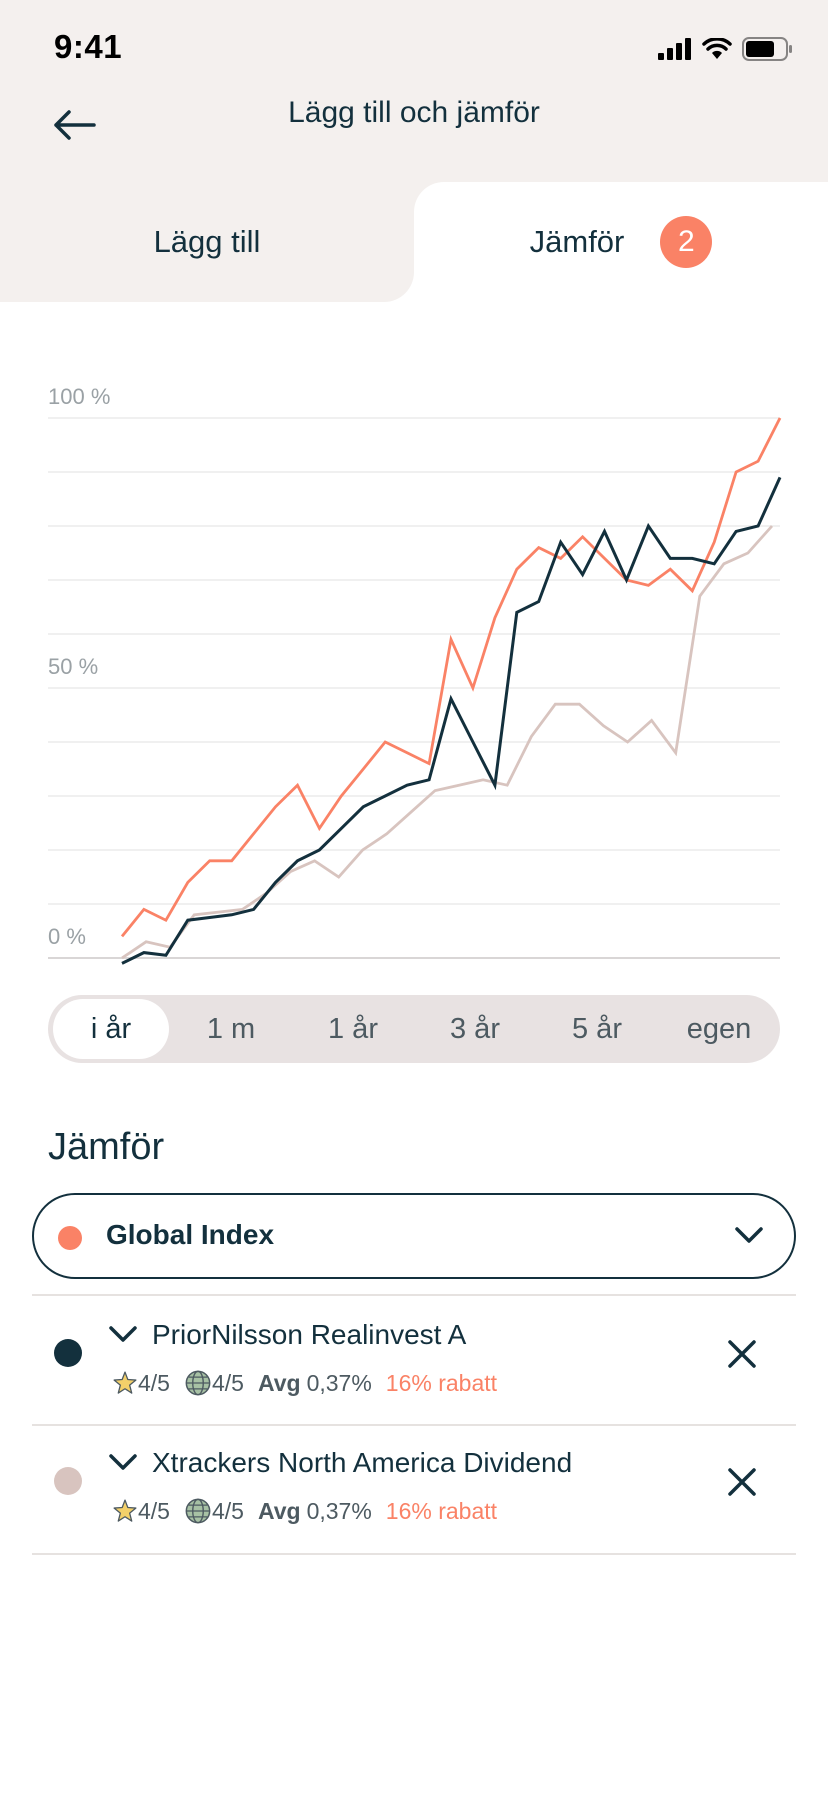  Describe the element at coordinates (674, 49) in the screenshot. I see `signal-icon` at that location.